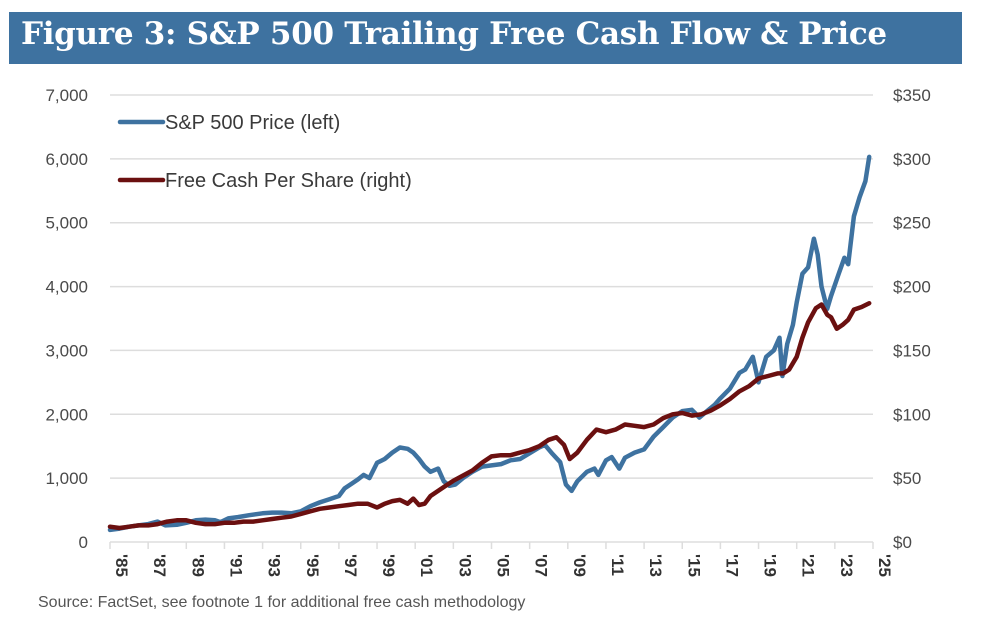 The width and height of the screenshot is (984, 624). Describe the element at coordinates (426, 565) in the screenshot. I see `x-tick-label: '01` at that location.